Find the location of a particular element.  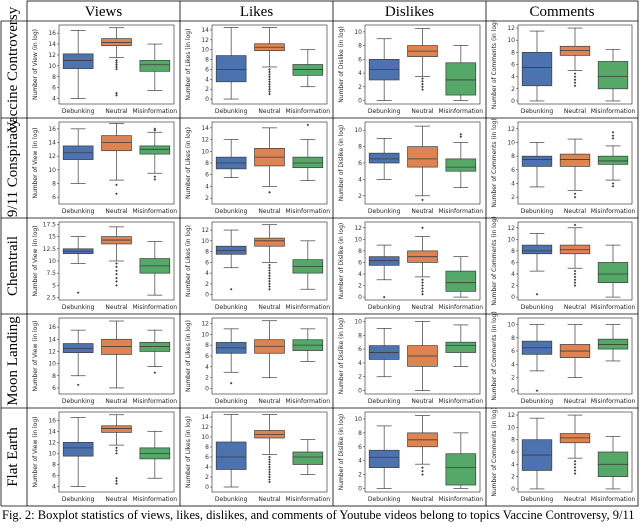

column-title-views: Views is located at coordinates (104, 12).